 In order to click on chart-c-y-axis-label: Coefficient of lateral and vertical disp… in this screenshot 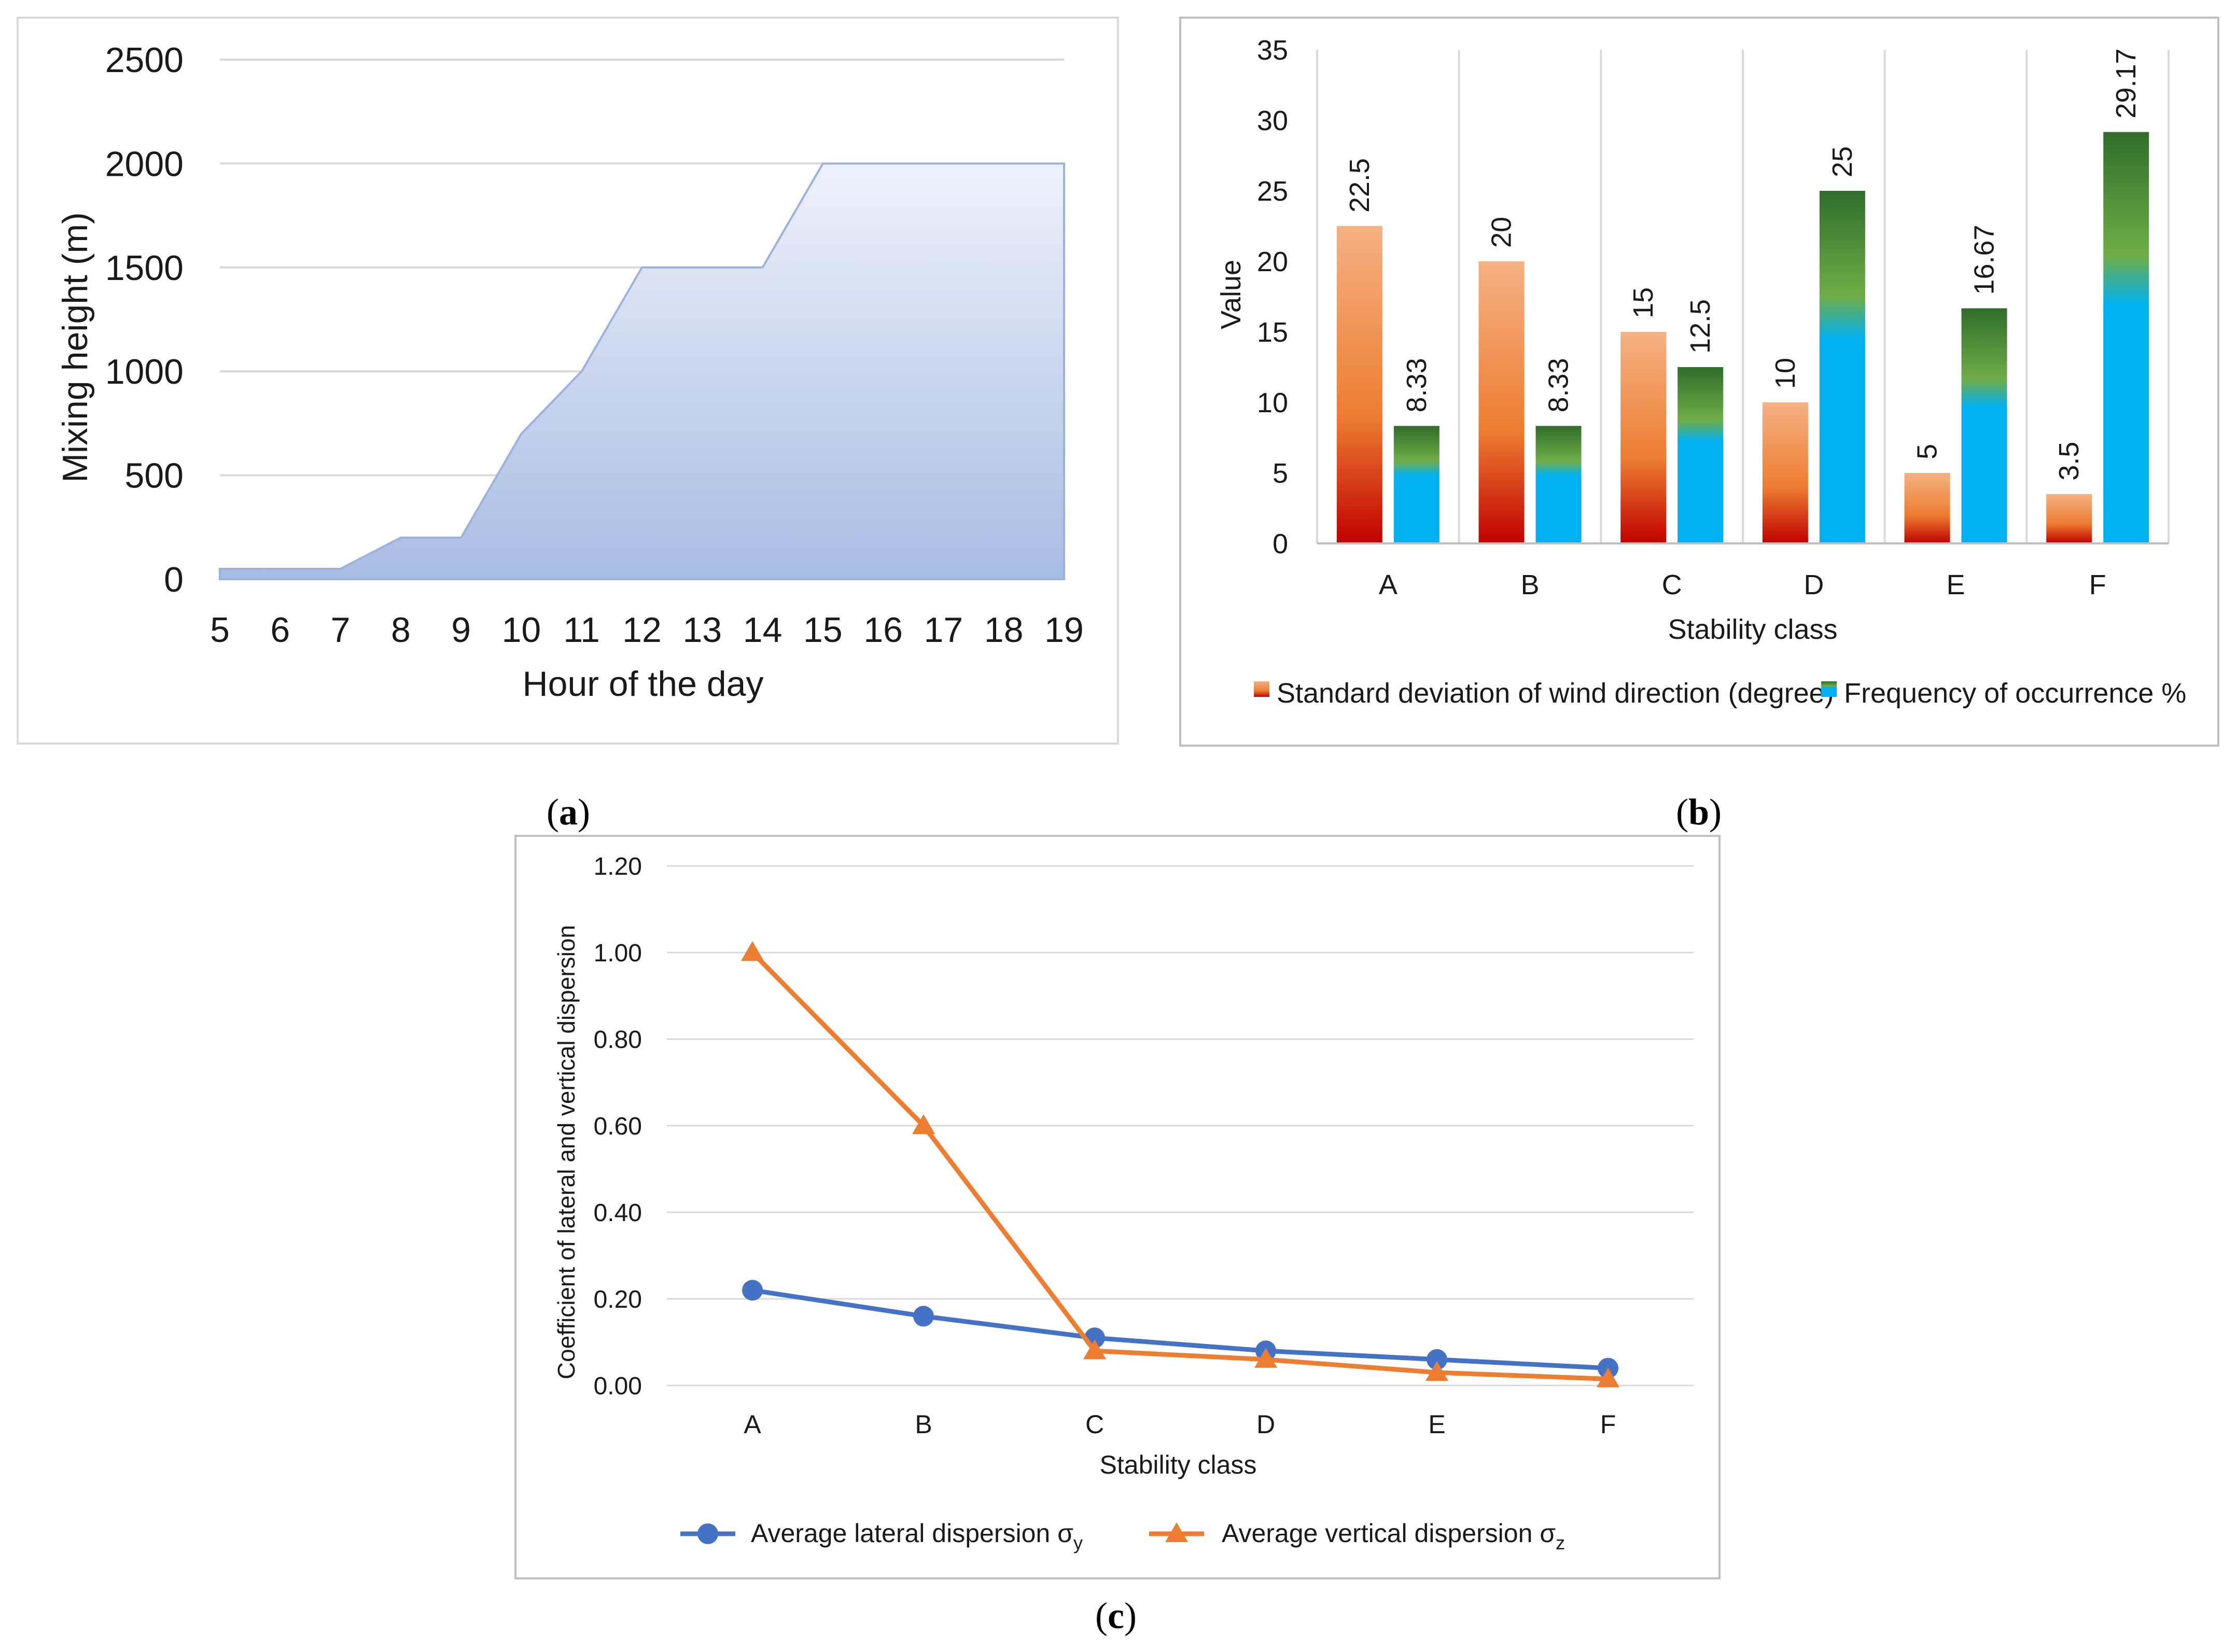, I will do `click(566, 1152)`.